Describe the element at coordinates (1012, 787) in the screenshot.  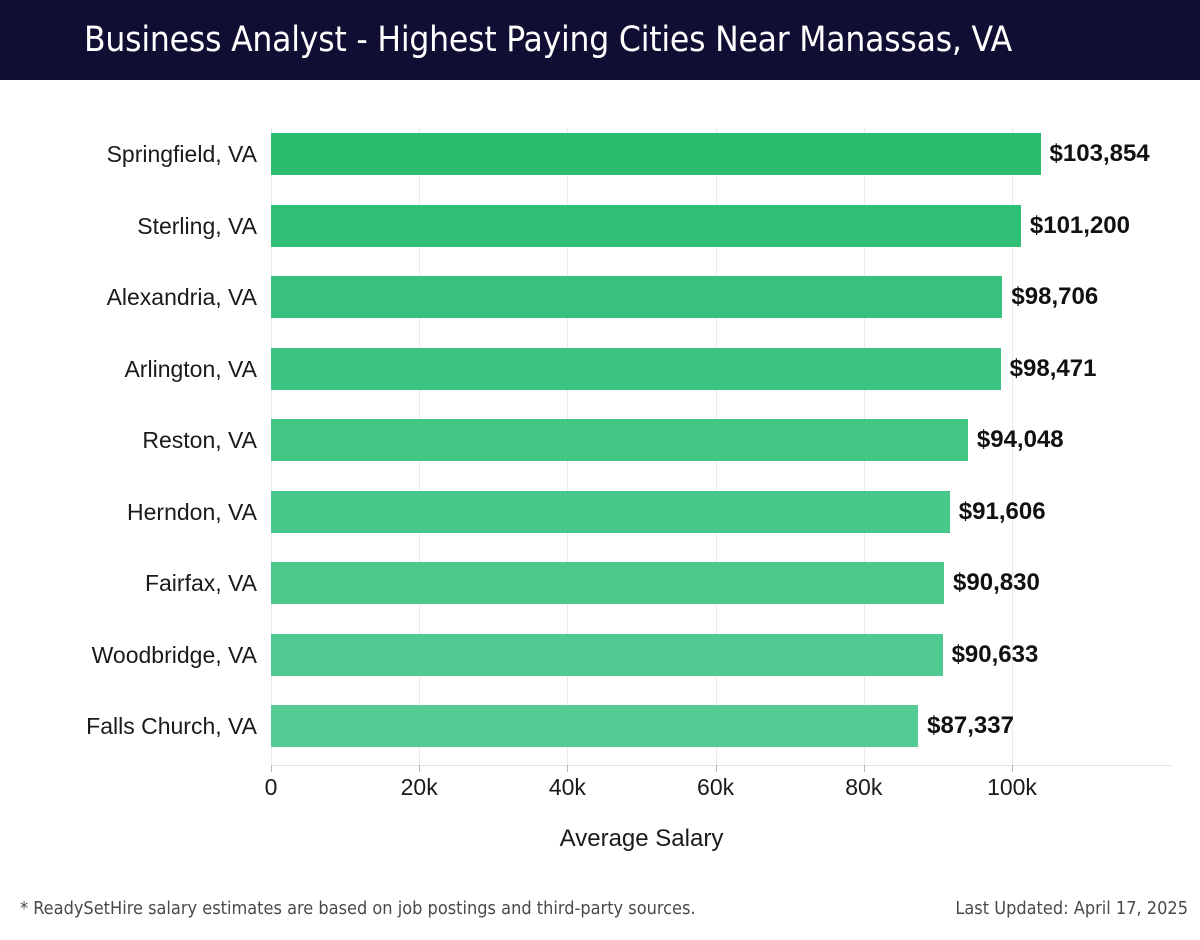
I see `x-tick-label: 100k` at that location.